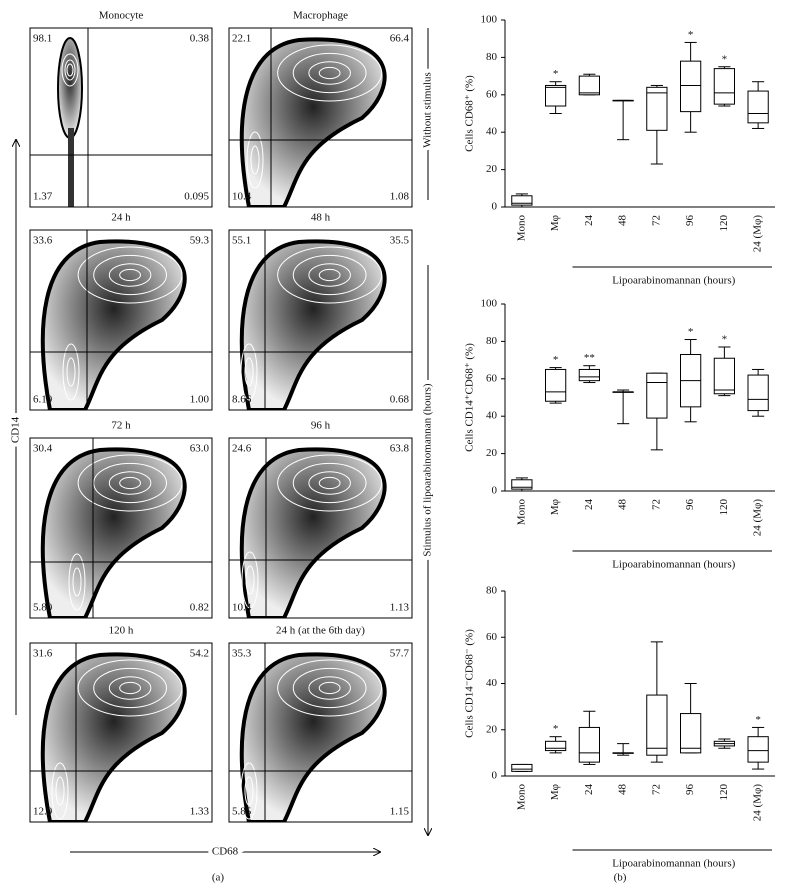 The height and width of the screenshot is (891, 790). Describe the element at coordinates (489, 20) in the screenshot. I see `y-tick-label: 100` at that location.